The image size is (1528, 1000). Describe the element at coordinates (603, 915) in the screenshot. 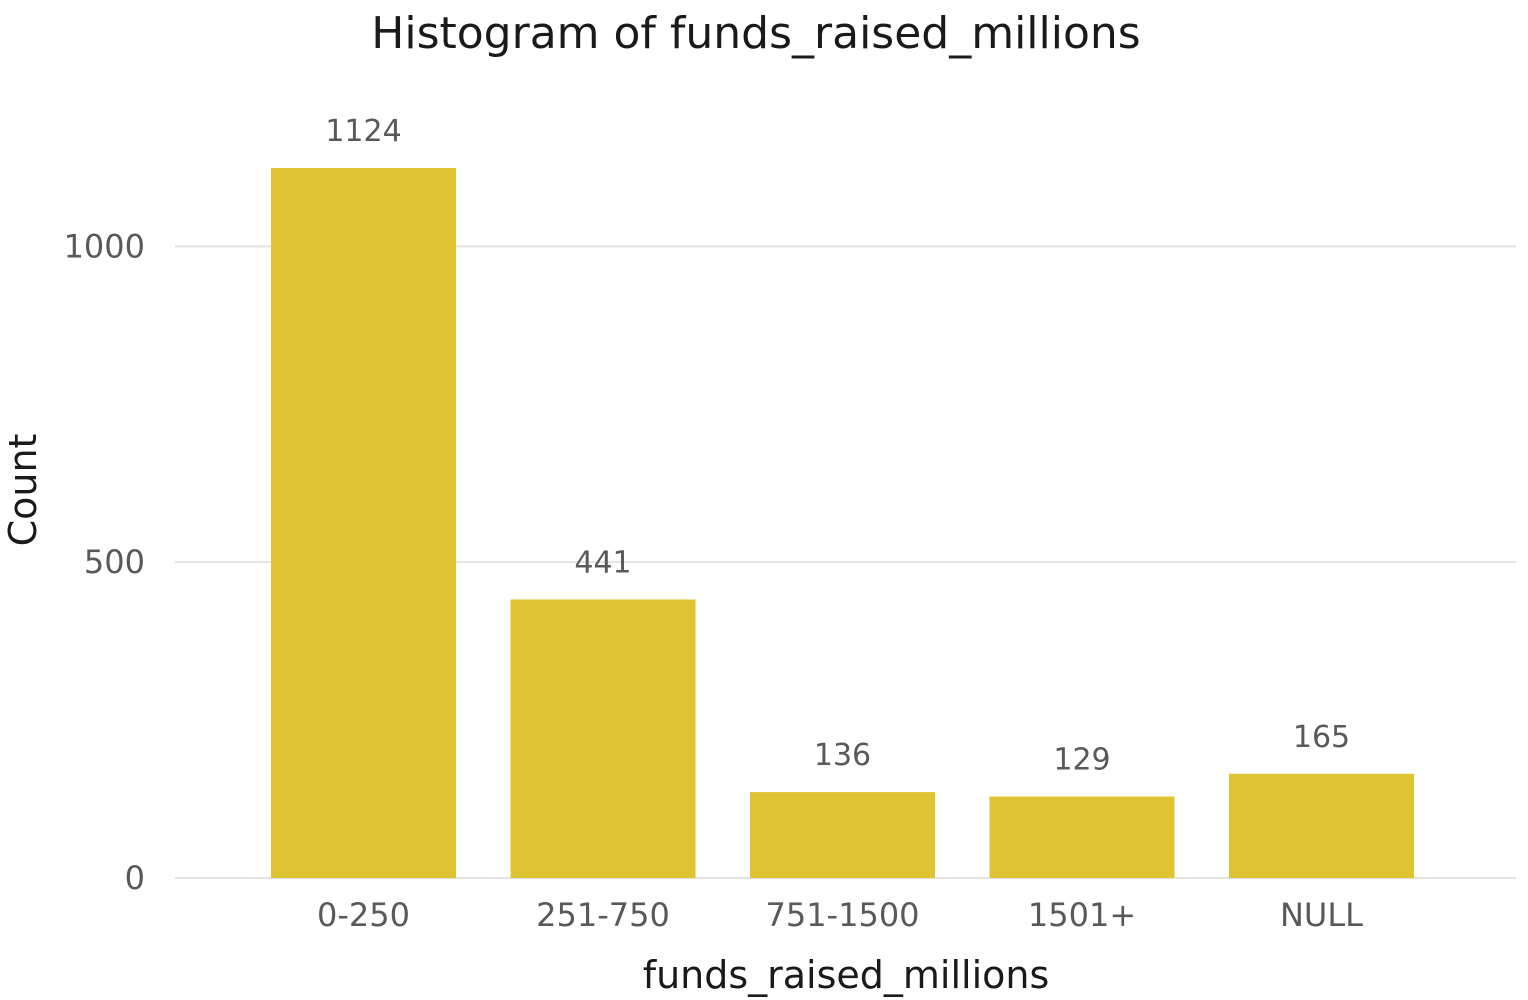

I see `x-tick-label: 251-750` at that location.